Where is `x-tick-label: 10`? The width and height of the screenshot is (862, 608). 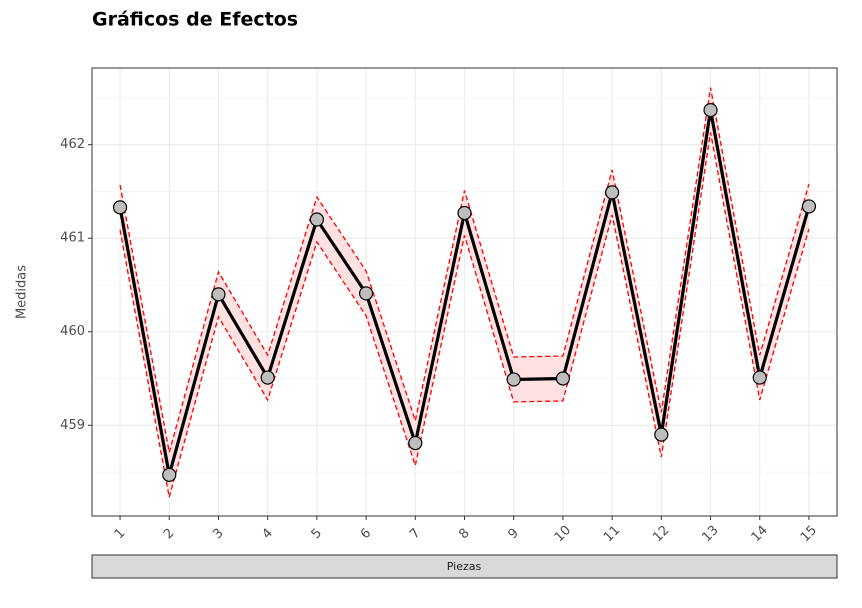
x-tick-label: 10 is located at coordinates (563, 534).